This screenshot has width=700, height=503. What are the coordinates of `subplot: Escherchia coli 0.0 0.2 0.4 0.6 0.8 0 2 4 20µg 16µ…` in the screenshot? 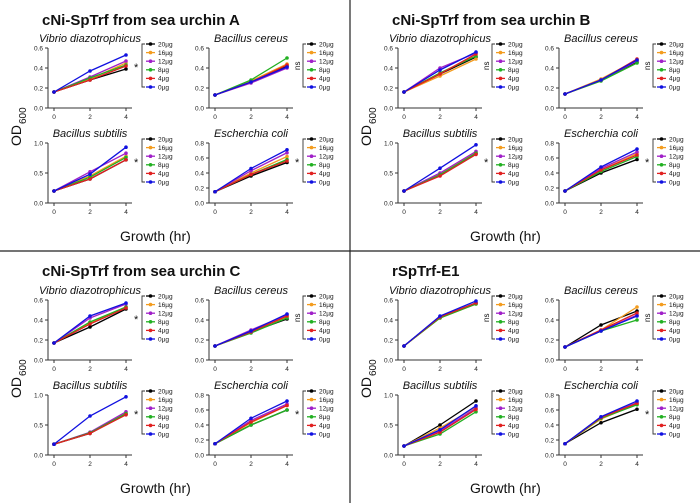 It's located at (614, 424).